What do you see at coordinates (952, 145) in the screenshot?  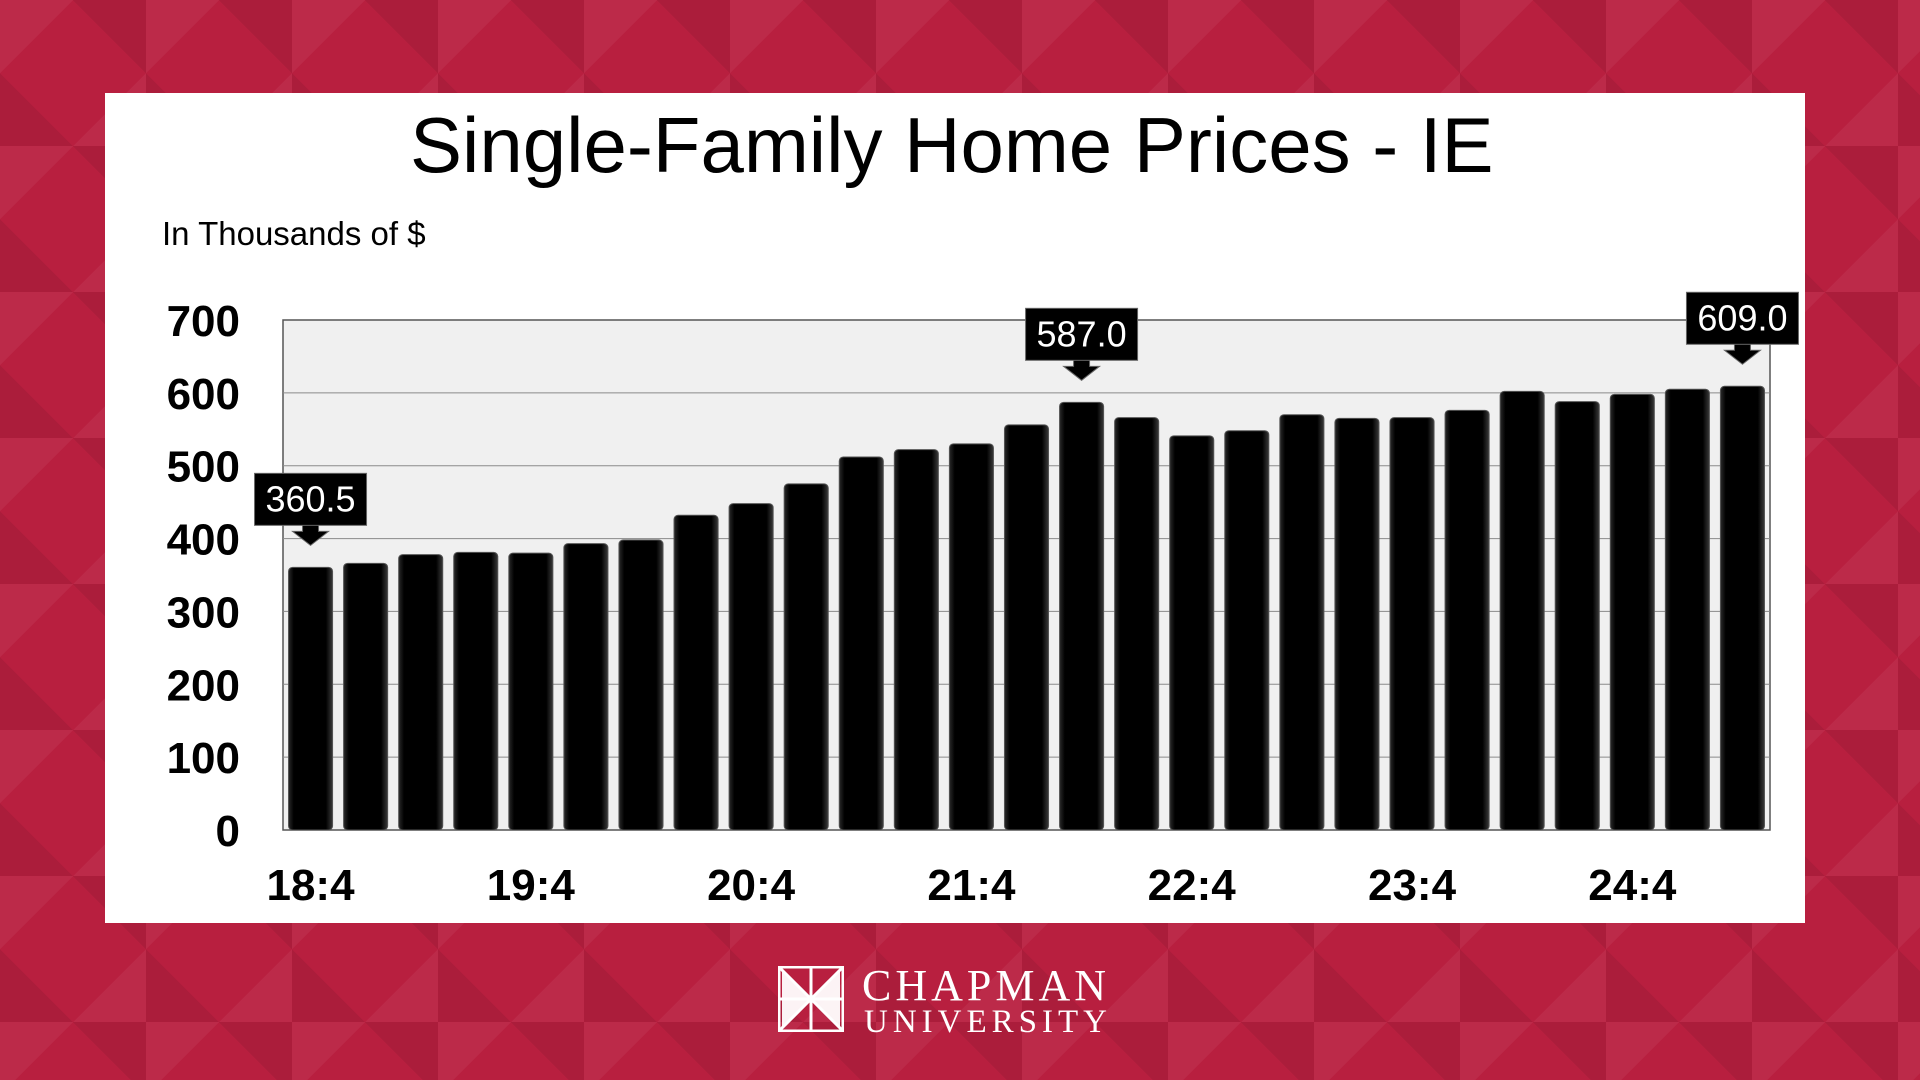 I see `chart-title: Single-Family Home Prices - IE` at bounding box center [952, 145].